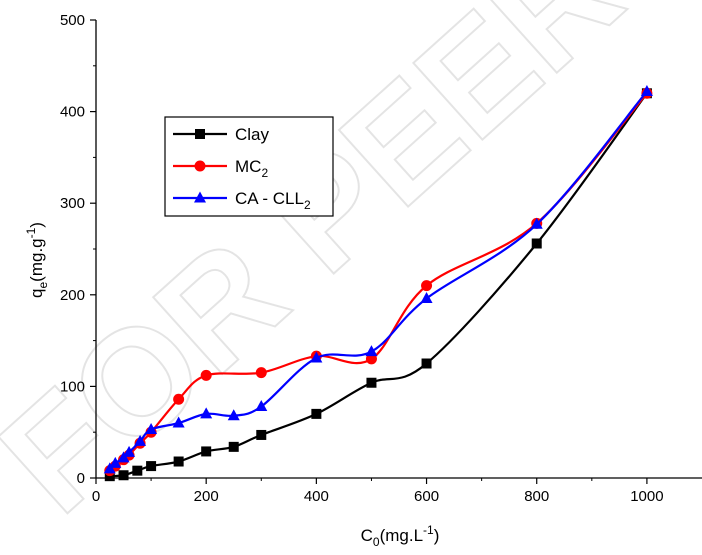 The image size is (702, 555). Describe the element at coordinates (206, 496) in the screenshot. I see `x-tick-label: 200` at that location.